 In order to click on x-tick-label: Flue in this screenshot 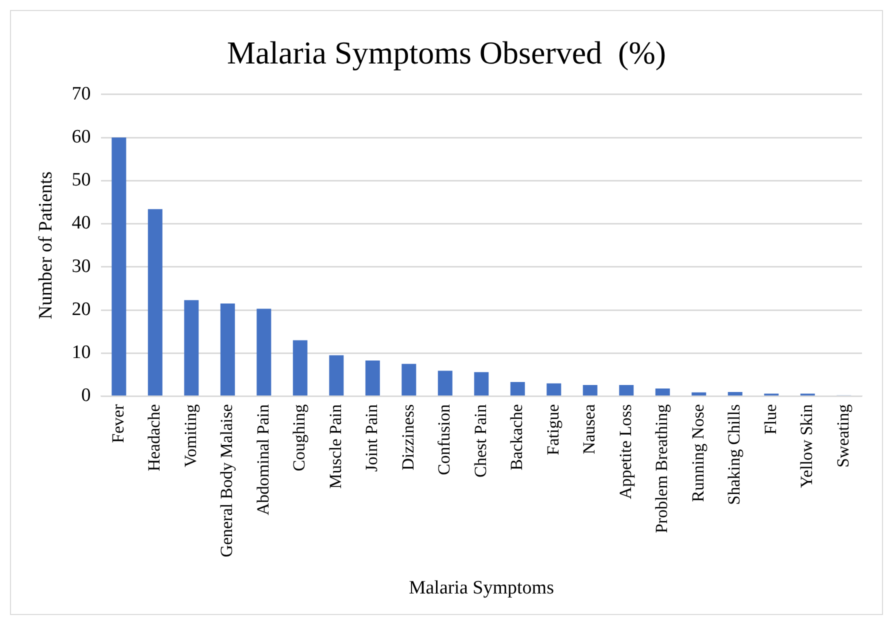, I will do `click(770, 419)`.